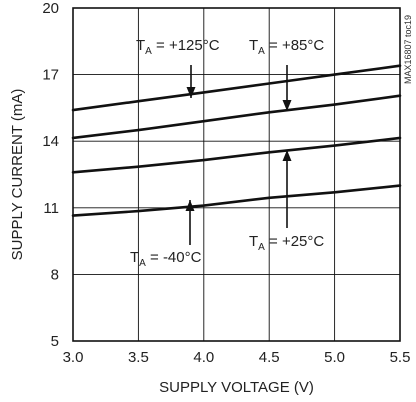  I want to click on annotation-value: = +125°C, so click(186, 45).